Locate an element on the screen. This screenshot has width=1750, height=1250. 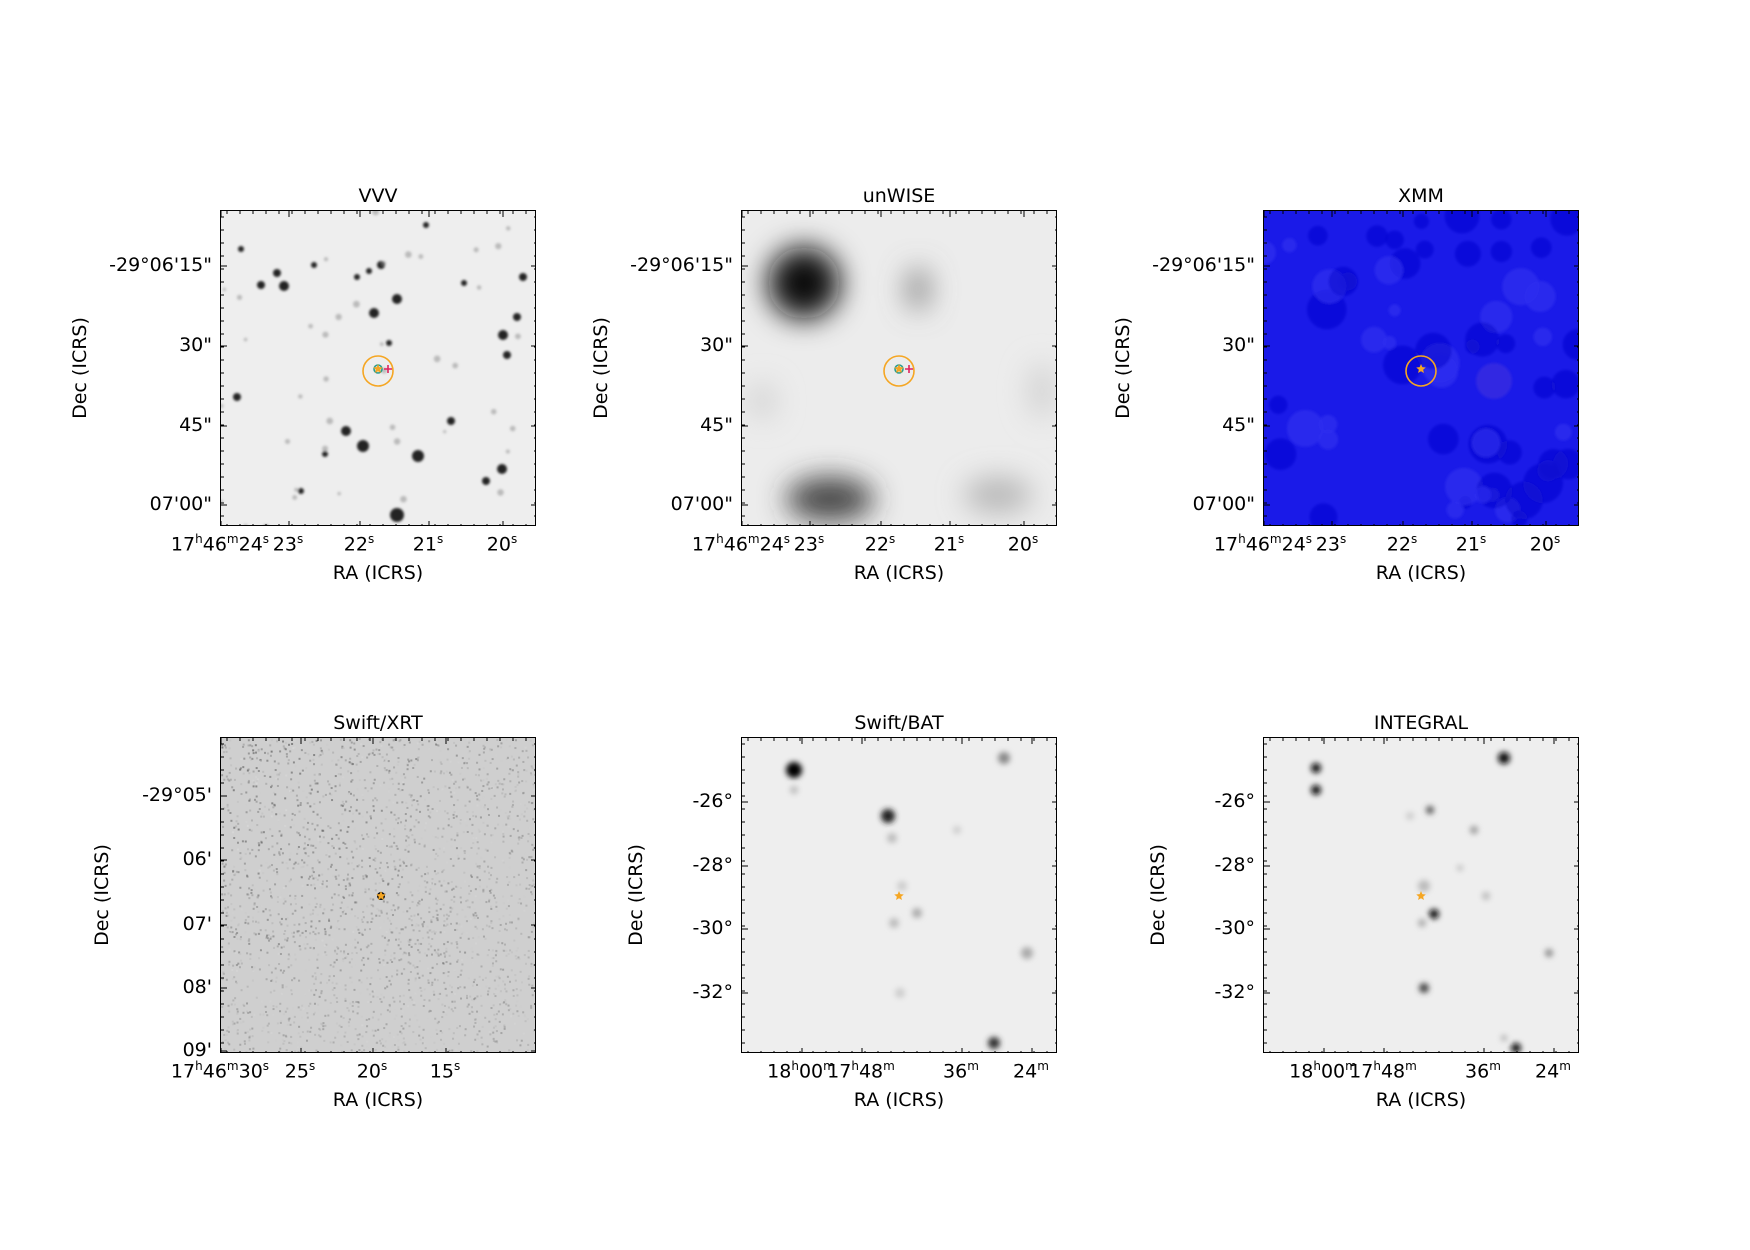
image-vvv is located at coordinates (378, 368).